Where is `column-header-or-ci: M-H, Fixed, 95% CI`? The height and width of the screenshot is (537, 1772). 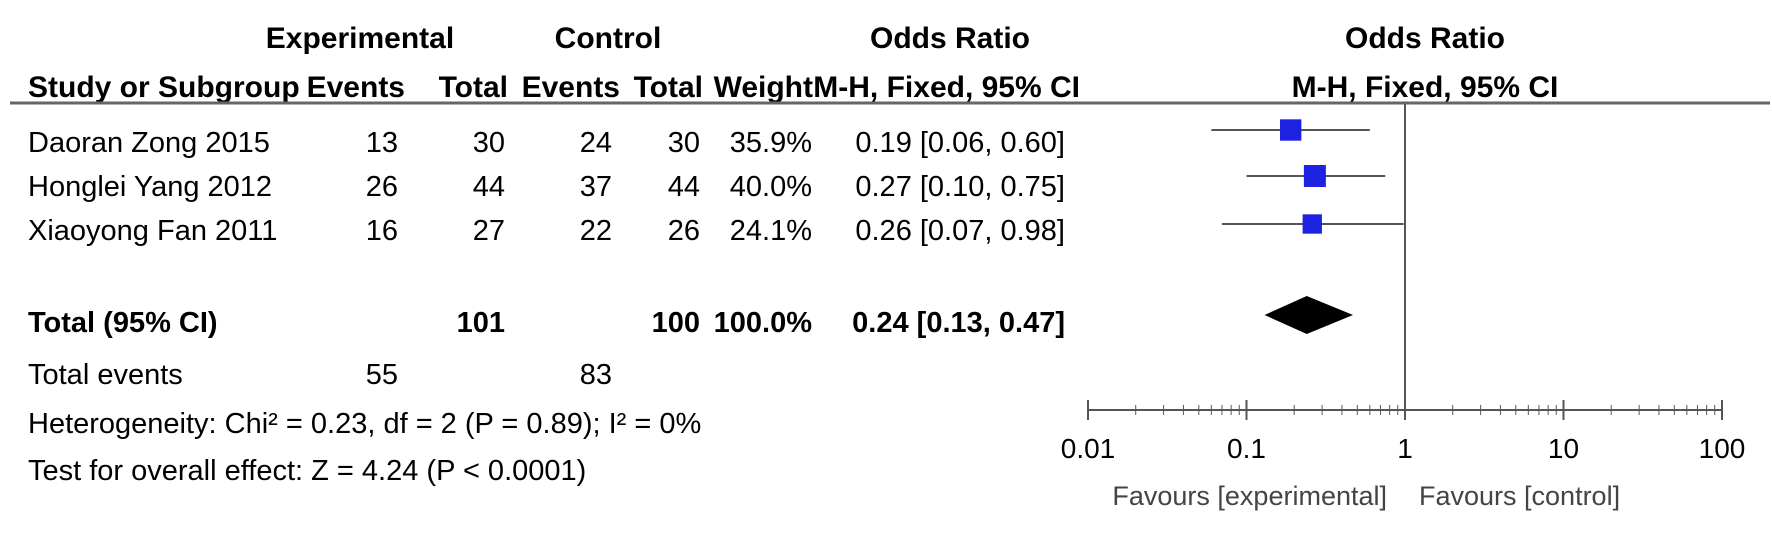
column-header-or-ci: M-H, Fixed, 95% CI is located at coordinates (946, 87).